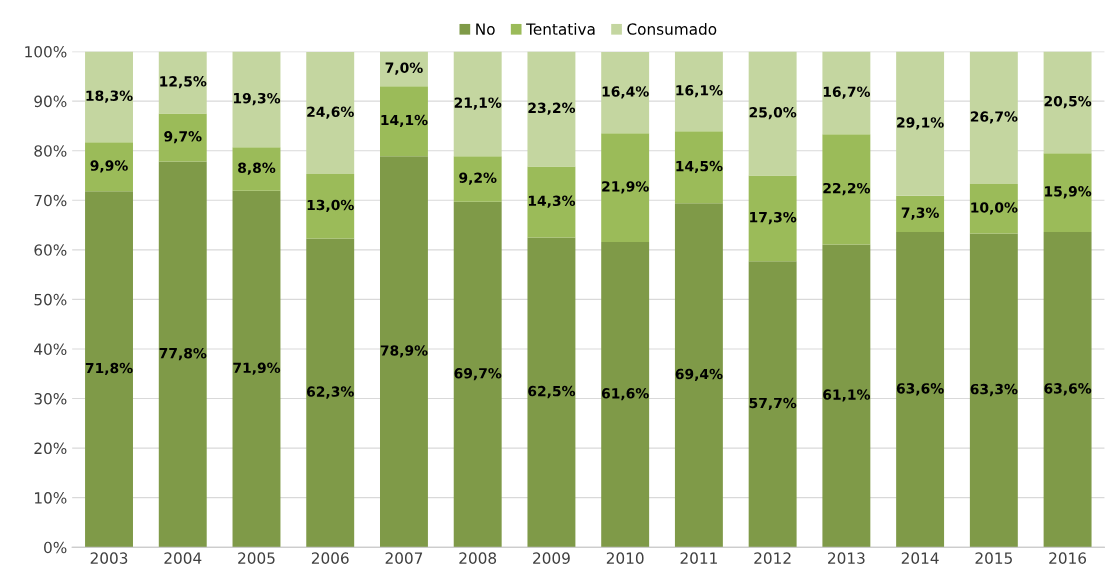 Image resolution: width=1110 pixels, height=573 pixels. I want to click on x-tick-label: 2016, so click(1068, 558).